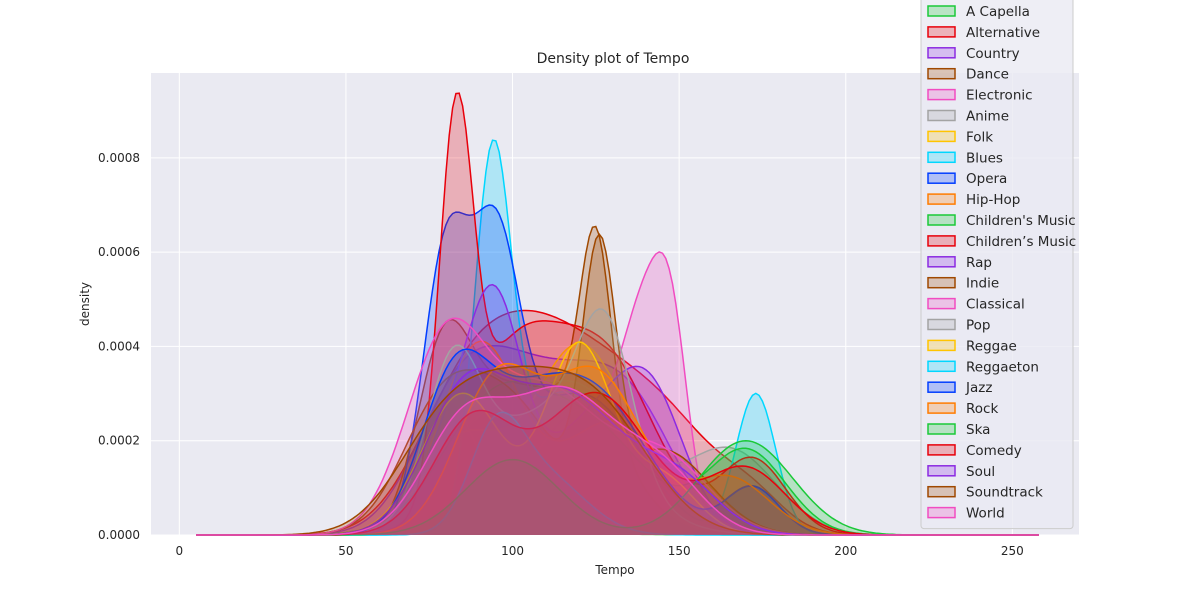 This screenshot has height=600, width=1200. Describe the element at coordinates (679, 551) in the screenshot. I see `x-tick-label: 150` at that location.